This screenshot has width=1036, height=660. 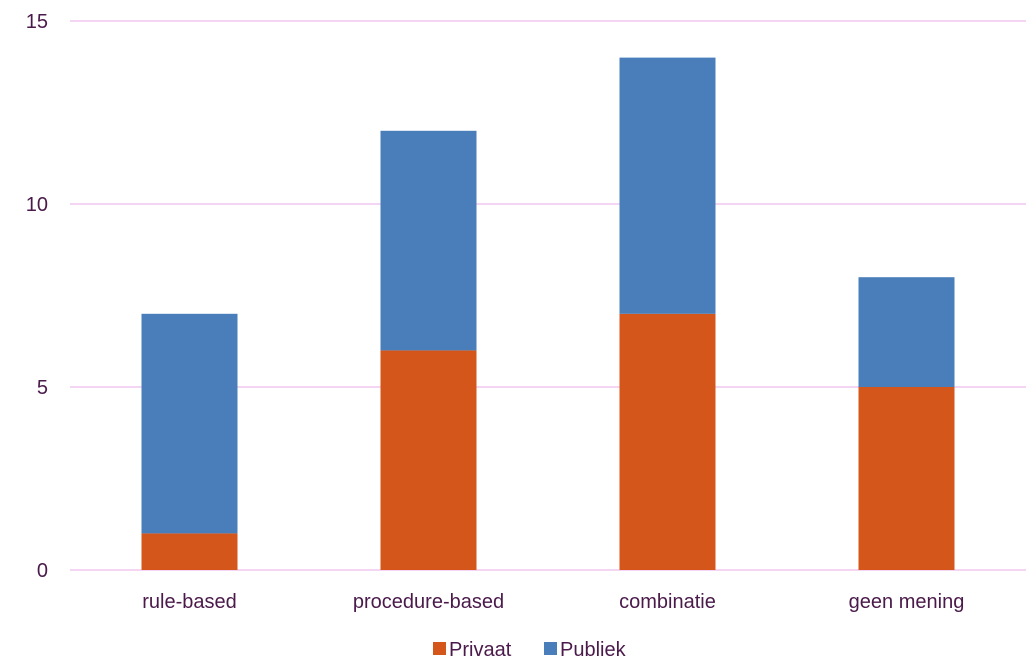 I want to click on y-tick-label: 10, so click(x=37, y=205).